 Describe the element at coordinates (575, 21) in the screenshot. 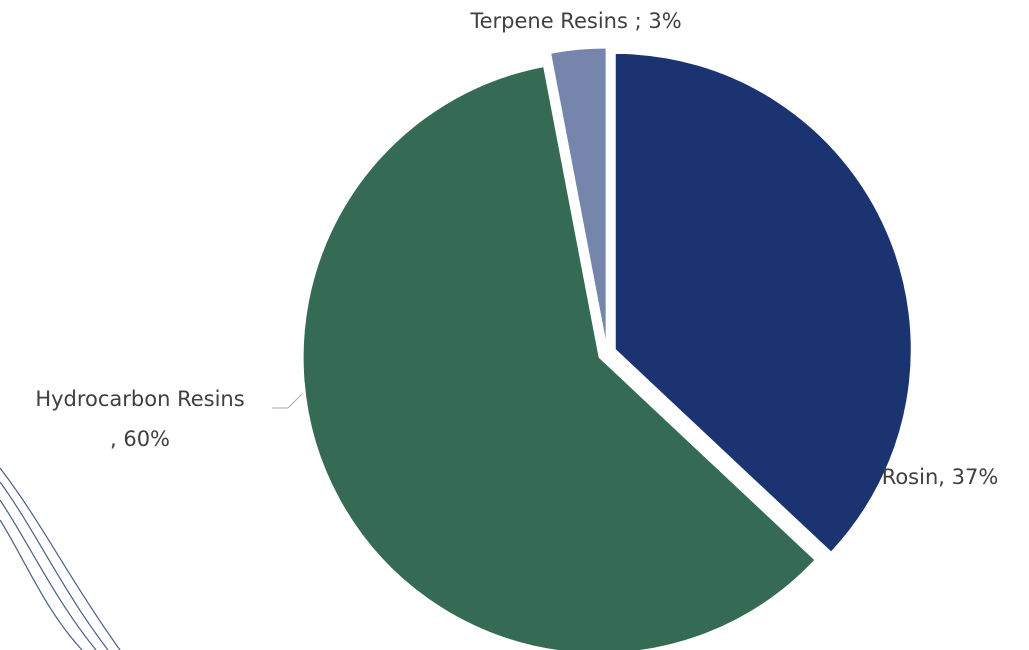

I see `data-label: Terpene Resins ; 3%` at that location.